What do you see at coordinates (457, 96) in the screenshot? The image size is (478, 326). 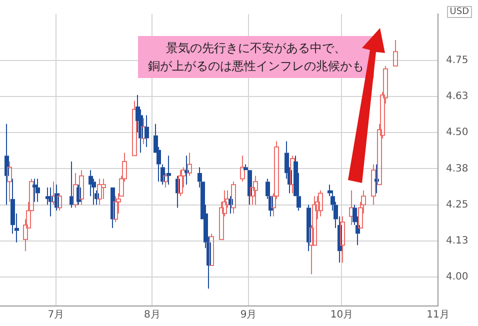 I see `y-tick-label: 4.63` at bounding box center [457, 96].